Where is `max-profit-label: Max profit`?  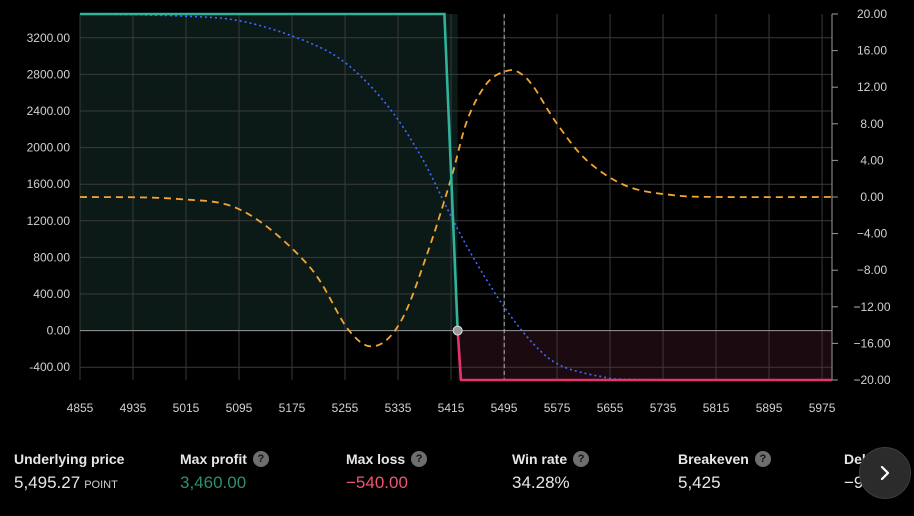 max-profit-label: Max profit is located at coordinates (213, 459).